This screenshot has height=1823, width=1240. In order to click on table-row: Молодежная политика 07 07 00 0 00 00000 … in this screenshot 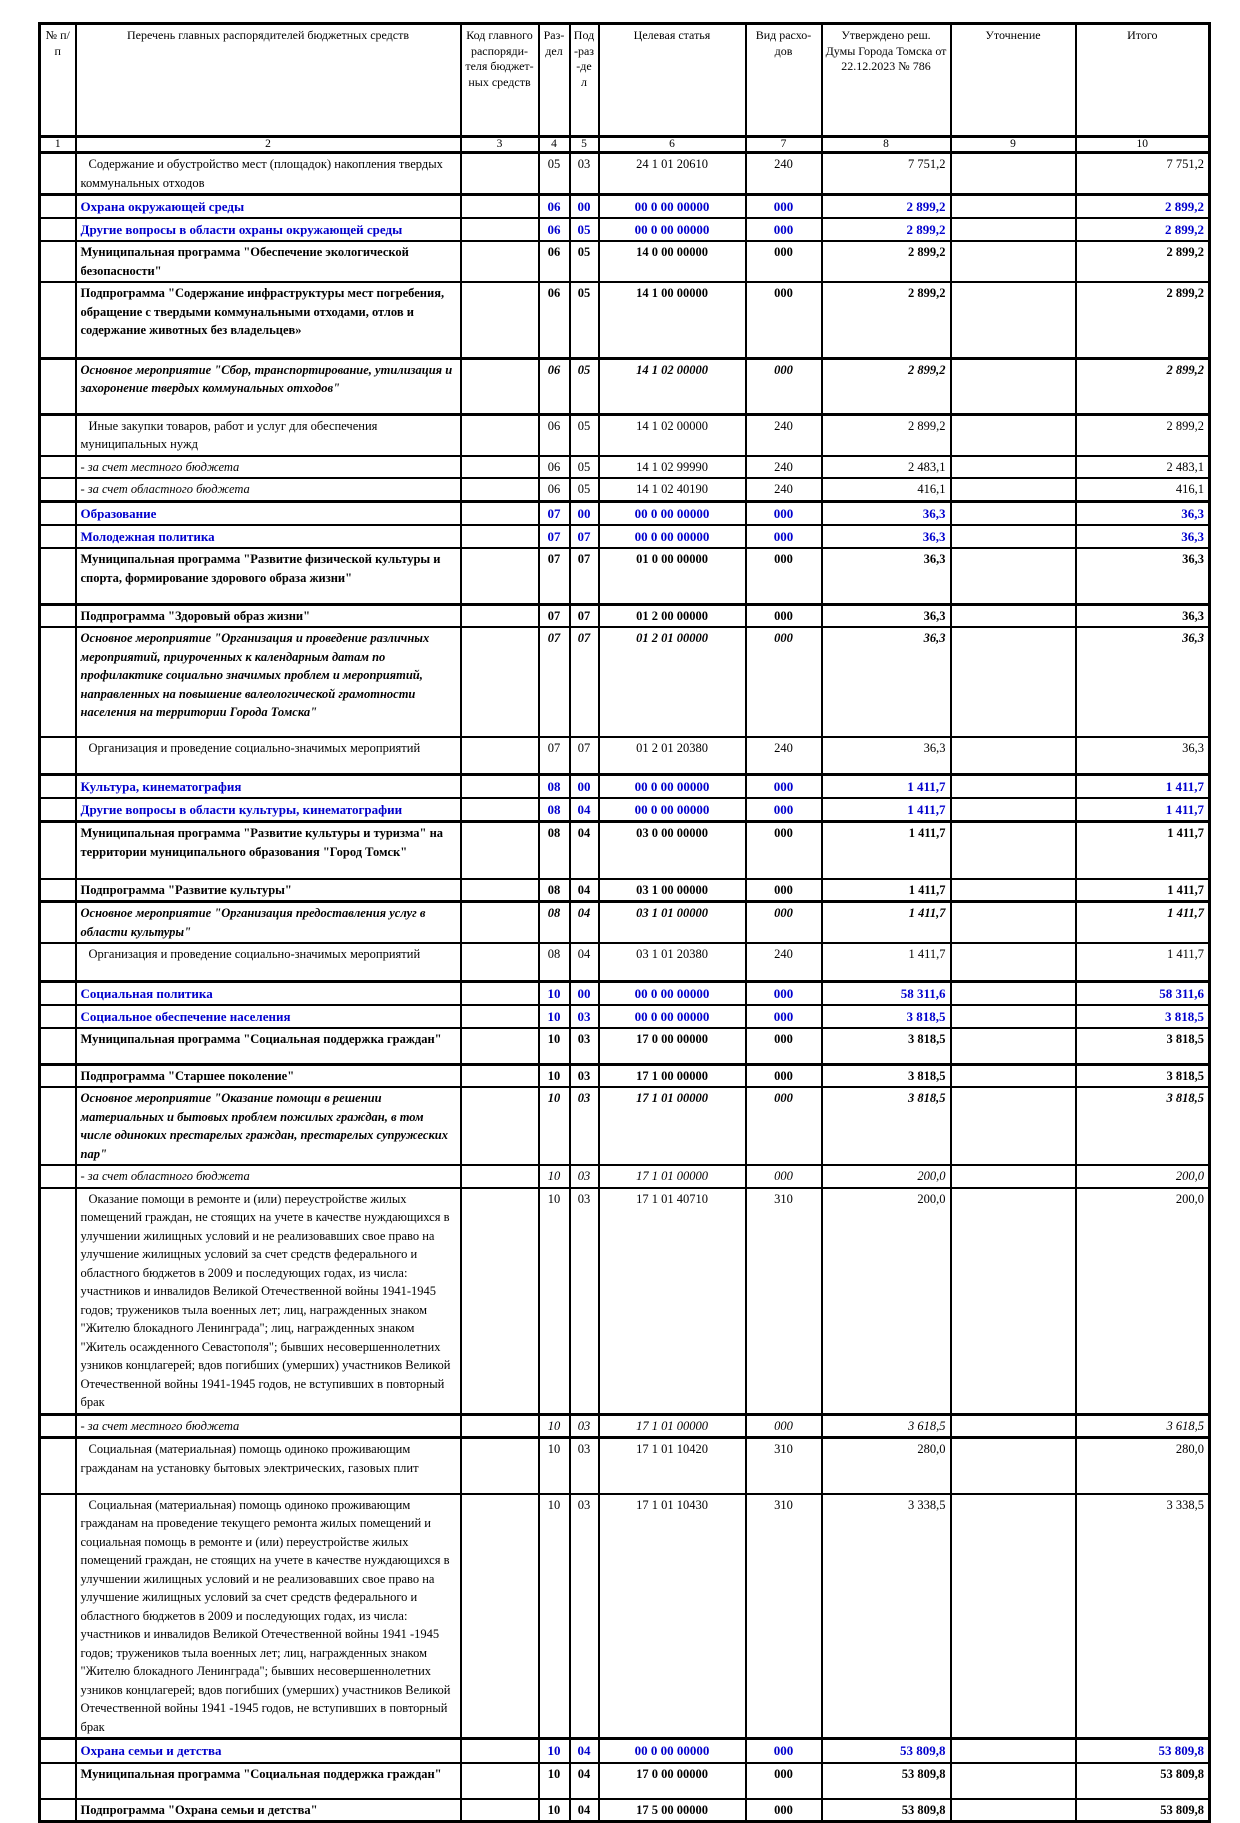, I will do `click(624, 537)`.